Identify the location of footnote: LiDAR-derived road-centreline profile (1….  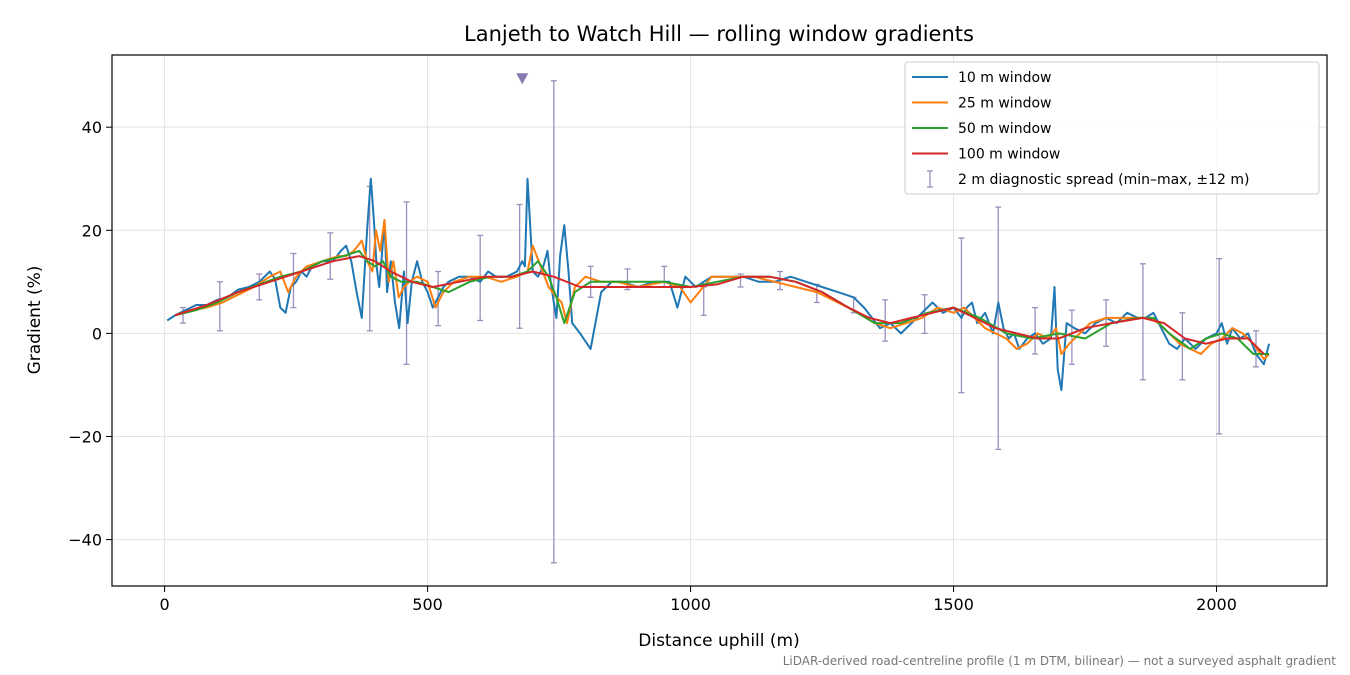
(1060, 661).